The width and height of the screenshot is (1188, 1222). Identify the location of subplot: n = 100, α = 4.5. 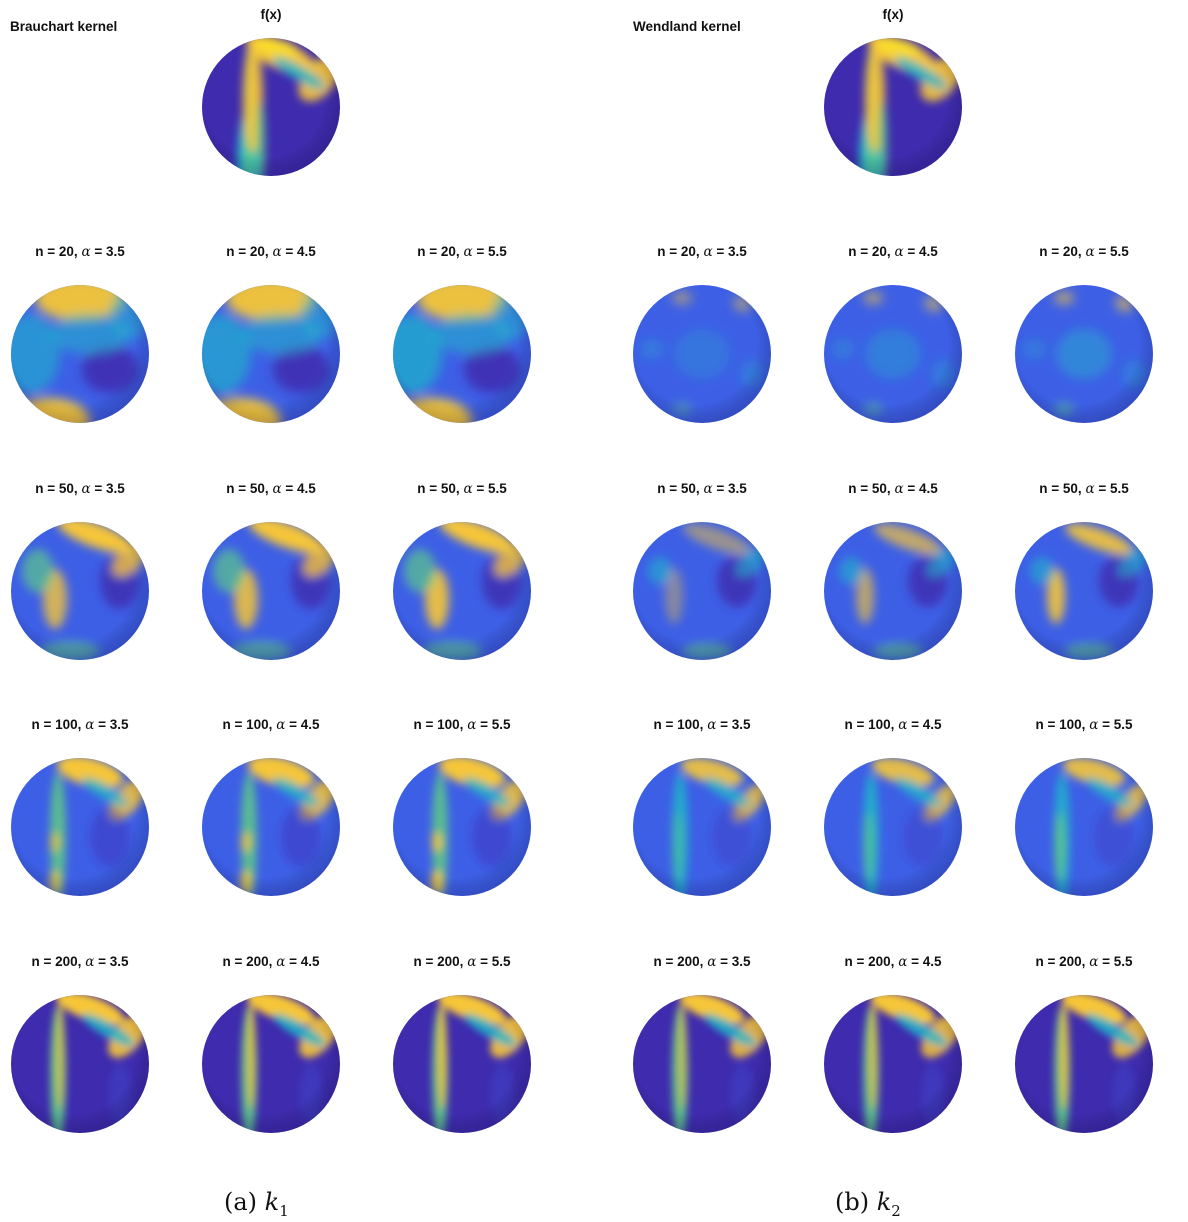
(291, 827).